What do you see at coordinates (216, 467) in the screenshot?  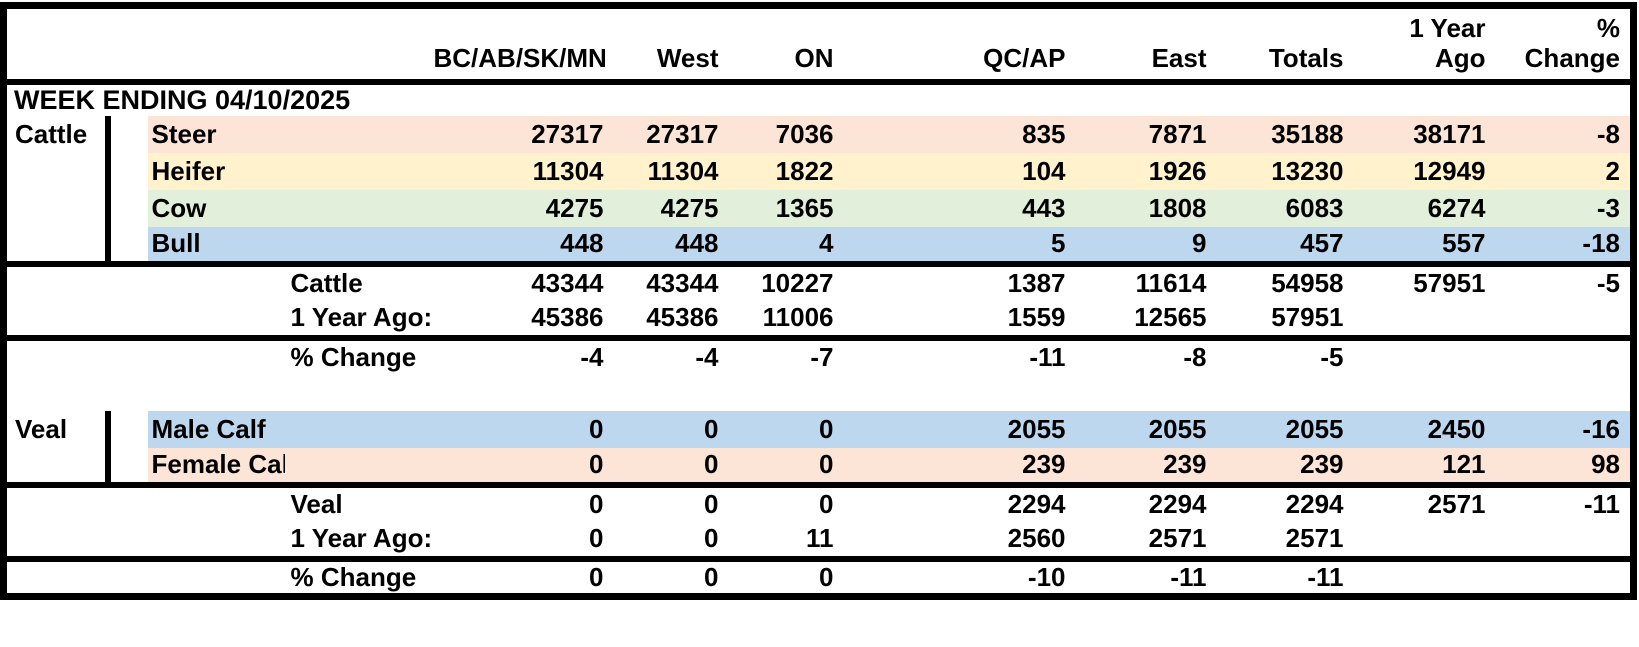 I see `category-label: Female Calf` at bounding box center [216, 467].